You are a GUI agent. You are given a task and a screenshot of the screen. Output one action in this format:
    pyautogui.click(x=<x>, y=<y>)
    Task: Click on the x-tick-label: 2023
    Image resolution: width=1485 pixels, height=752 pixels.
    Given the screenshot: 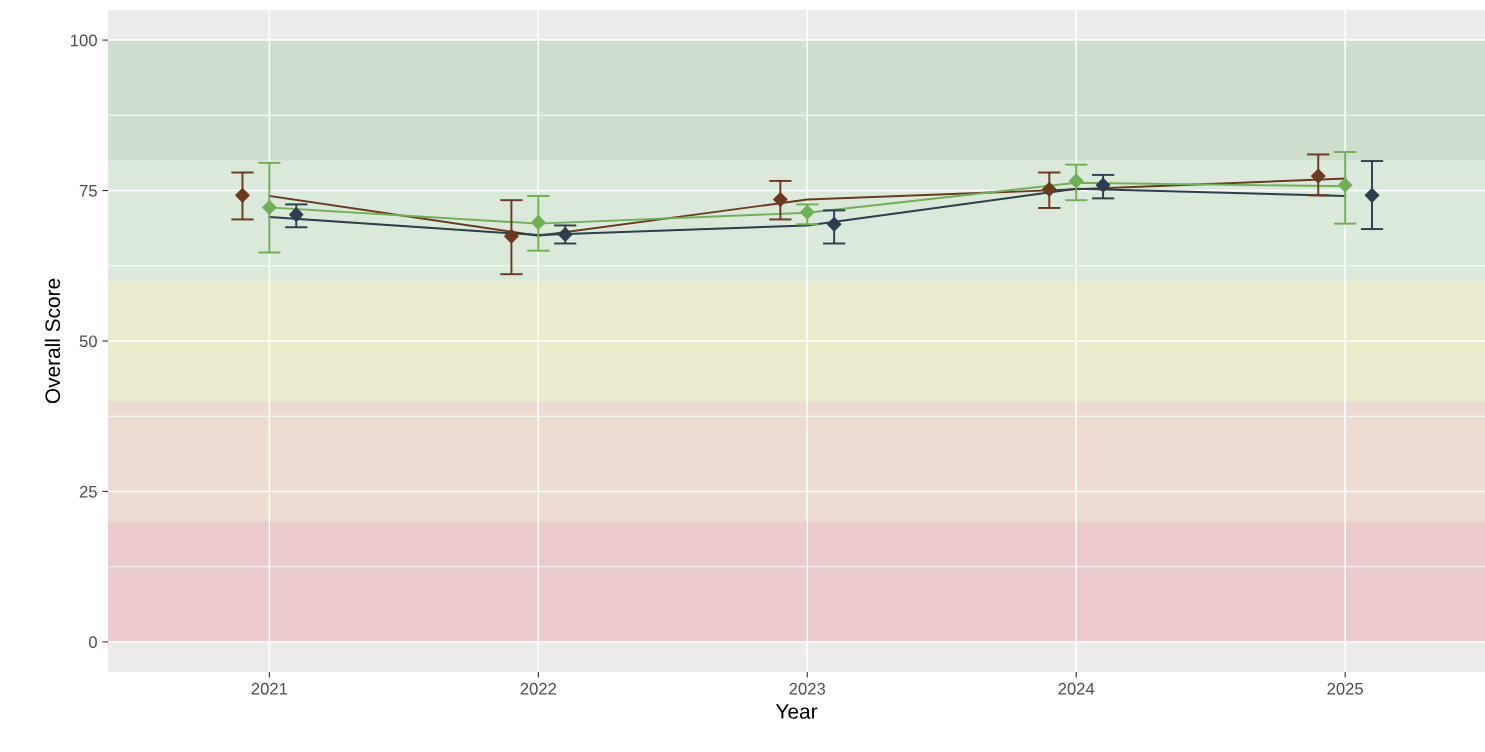 What is the action you would take?
    pyautogui.click(x=807, y=688)
    